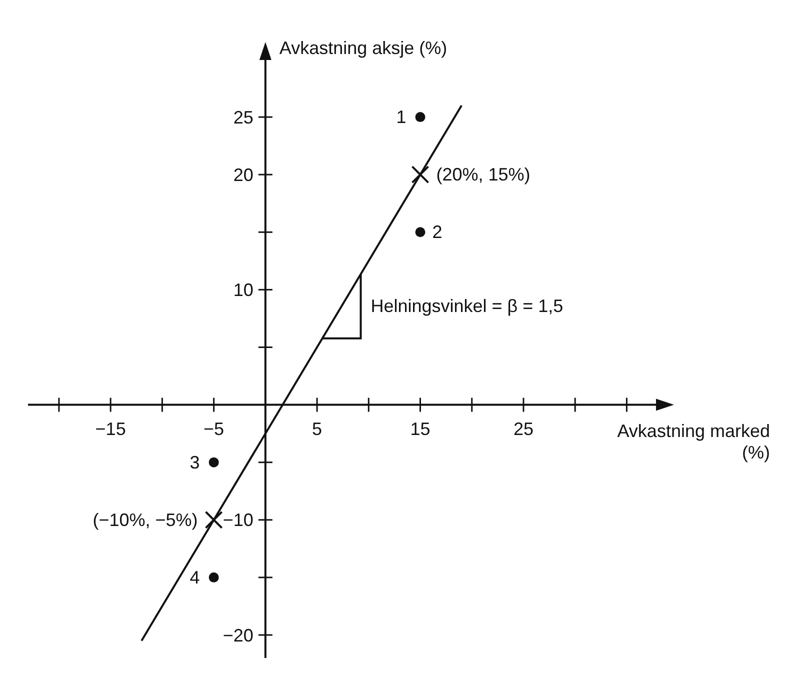 Image resolution: width=787 pixels, height=697 pixels. What do you see at coordinates (693, 441) in the screenshot?
I see `x-axis-title: Avkastning marked (%)` at bounding box center [693, 441].